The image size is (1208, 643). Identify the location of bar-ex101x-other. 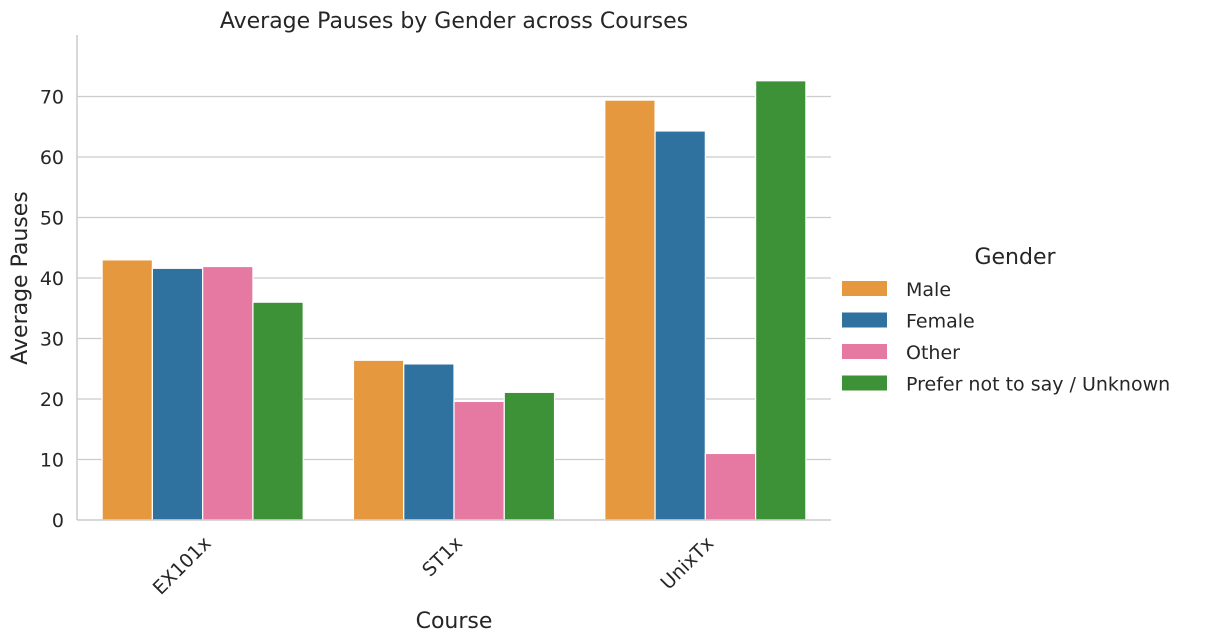
(228, 393).